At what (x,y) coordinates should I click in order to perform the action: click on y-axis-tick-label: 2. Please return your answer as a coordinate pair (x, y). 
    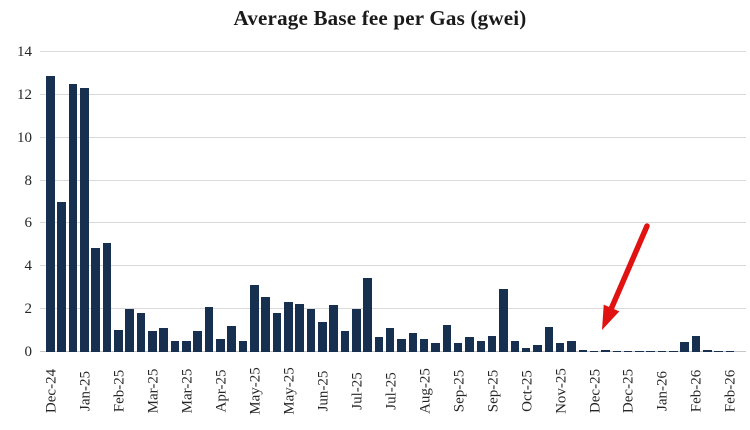
    Looking at the image, I should click on (28, 309).